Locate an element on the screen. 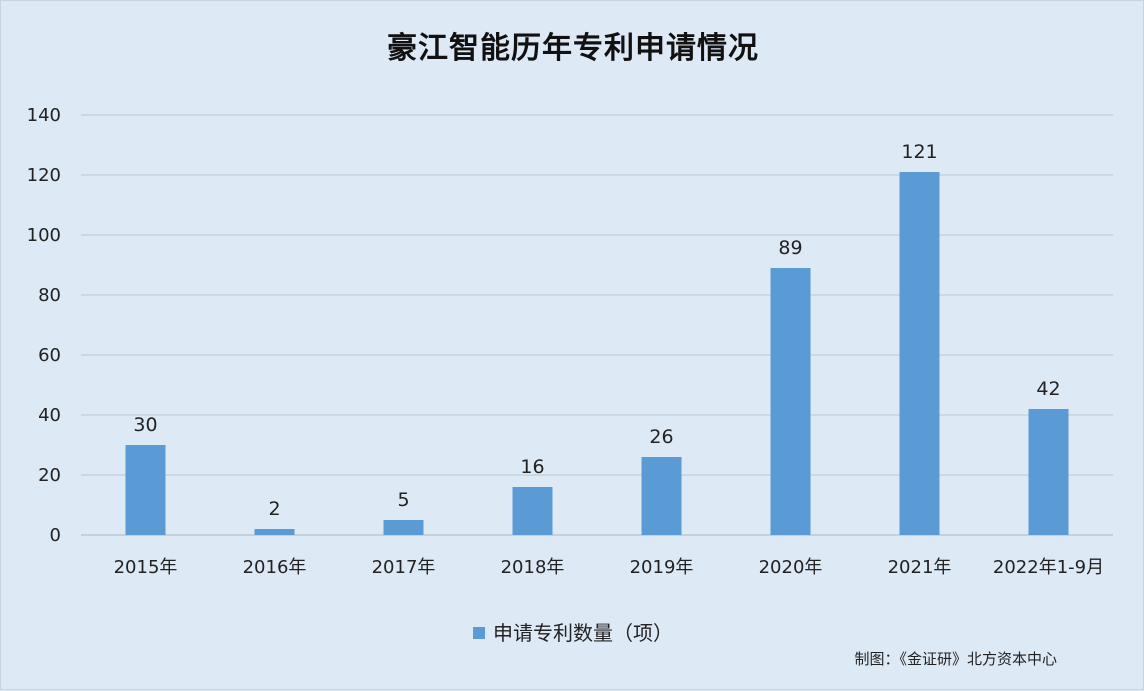 The image size is (1144, 691). x-tick-label: 2015年 is located at coordinates (146, 567).